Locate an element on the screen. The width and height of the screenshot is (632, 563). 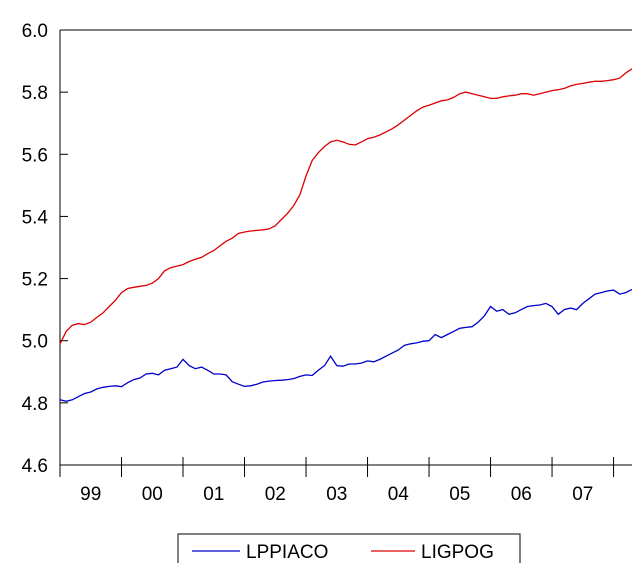
y-tick-label: 5.6 is located at coordinates (35, 155).